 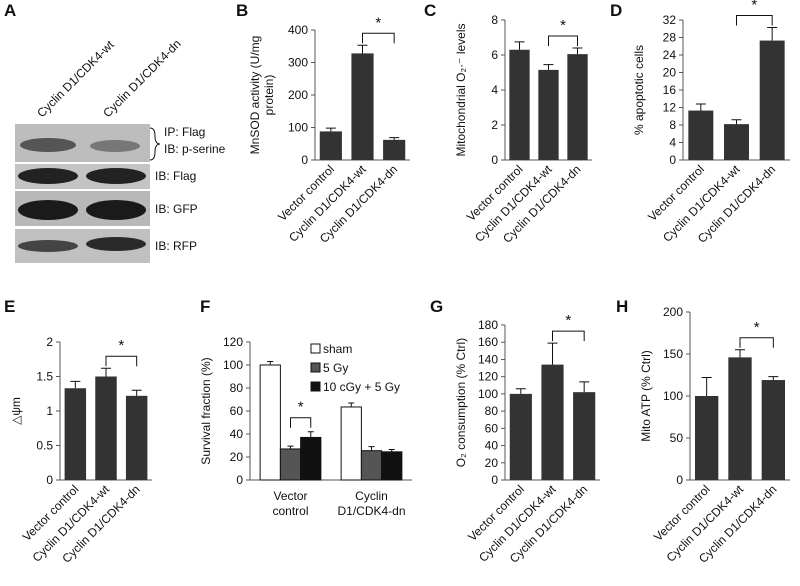 What do you see at coordinates (670, 20) in the screenshot?
I see `y-tick-label: 32` at bounding box center [670, 20].